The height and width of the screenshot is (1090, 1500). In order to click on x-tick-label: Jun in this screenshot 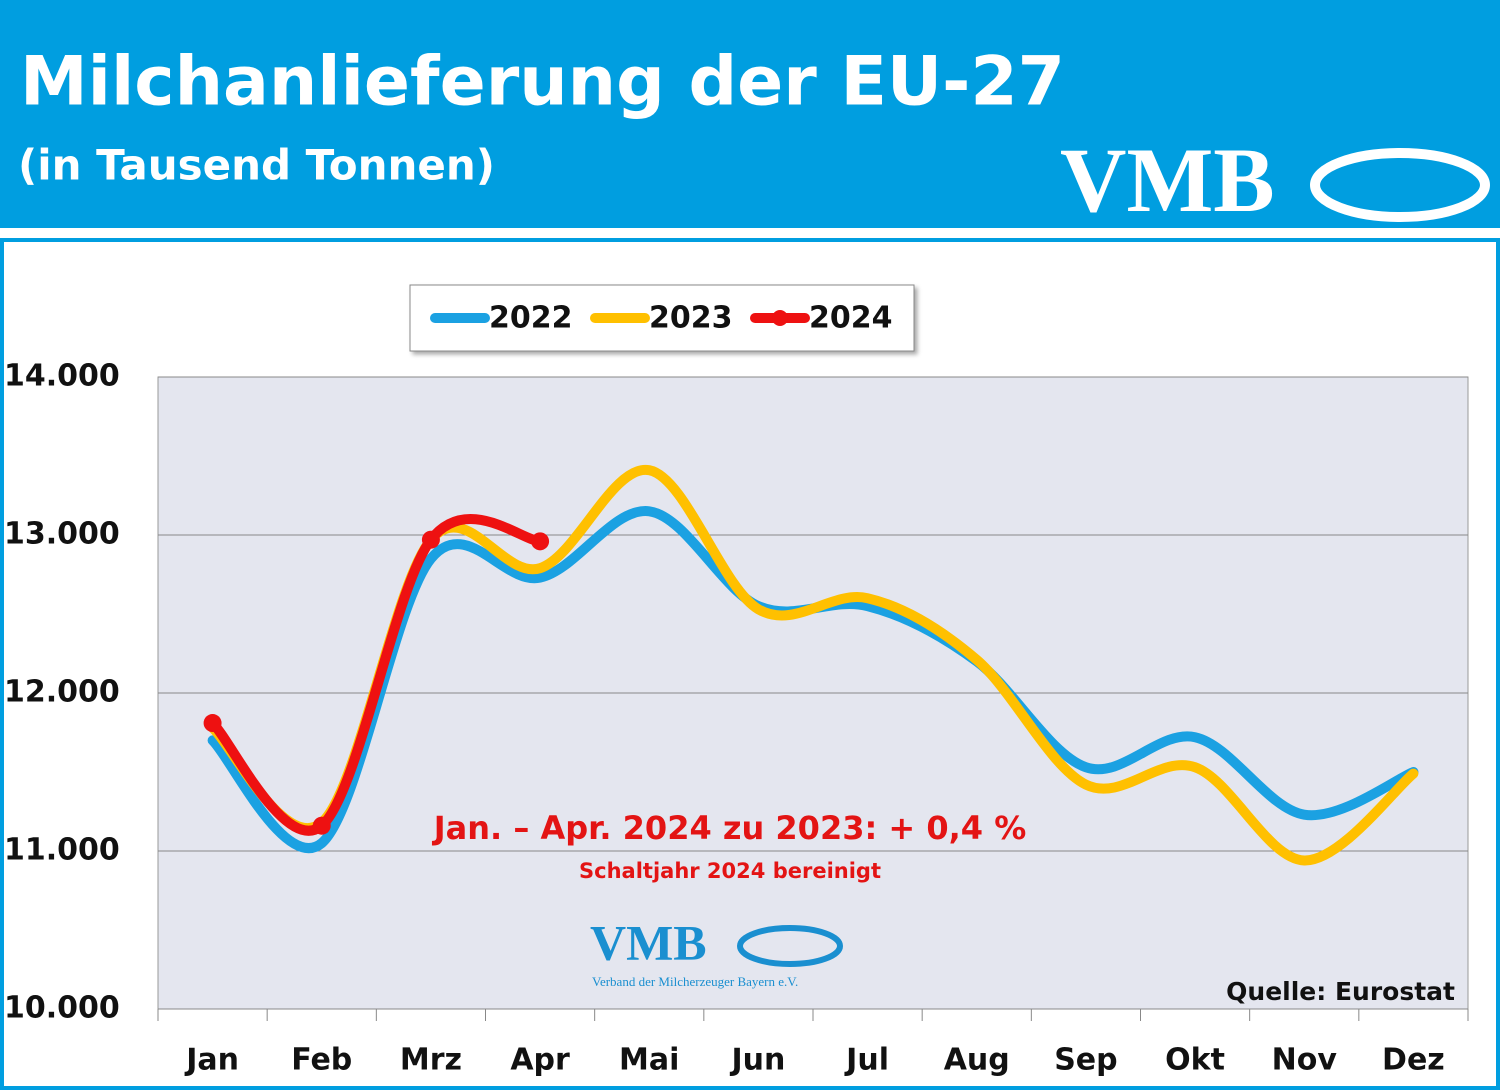, I will do `click(757, 1060)`.